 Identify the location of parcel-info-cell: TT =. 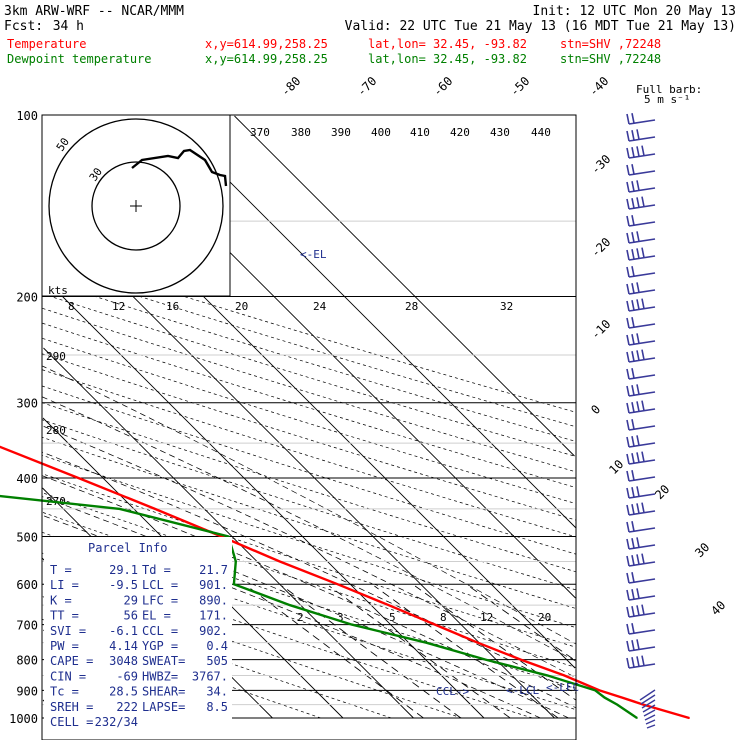
(64, 616).